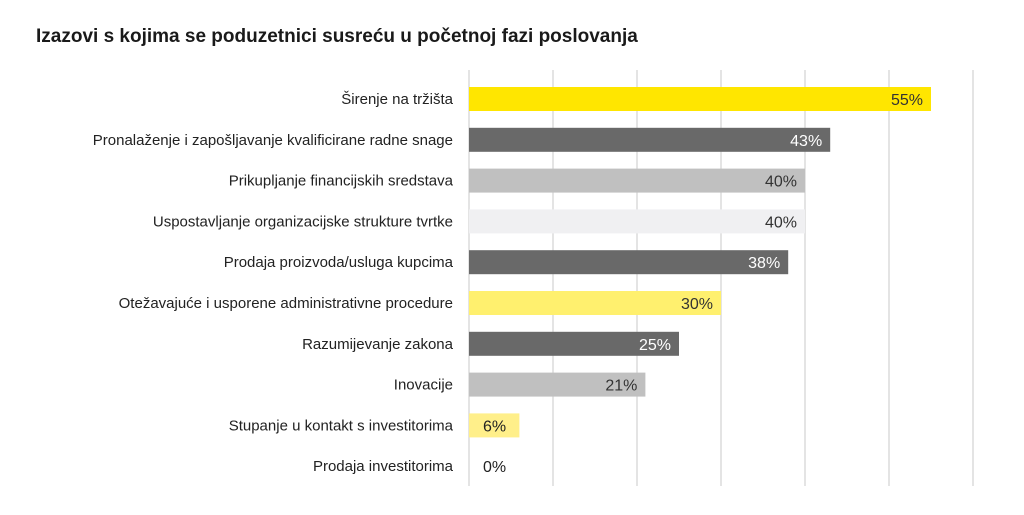 The height and width of the screenshot is (515, 1024). What do you see at coordinates (341, 181) in the screenshot?
I see `category-label: Prikupljanje financijskih sredstava` at bounding box center [341, 181].